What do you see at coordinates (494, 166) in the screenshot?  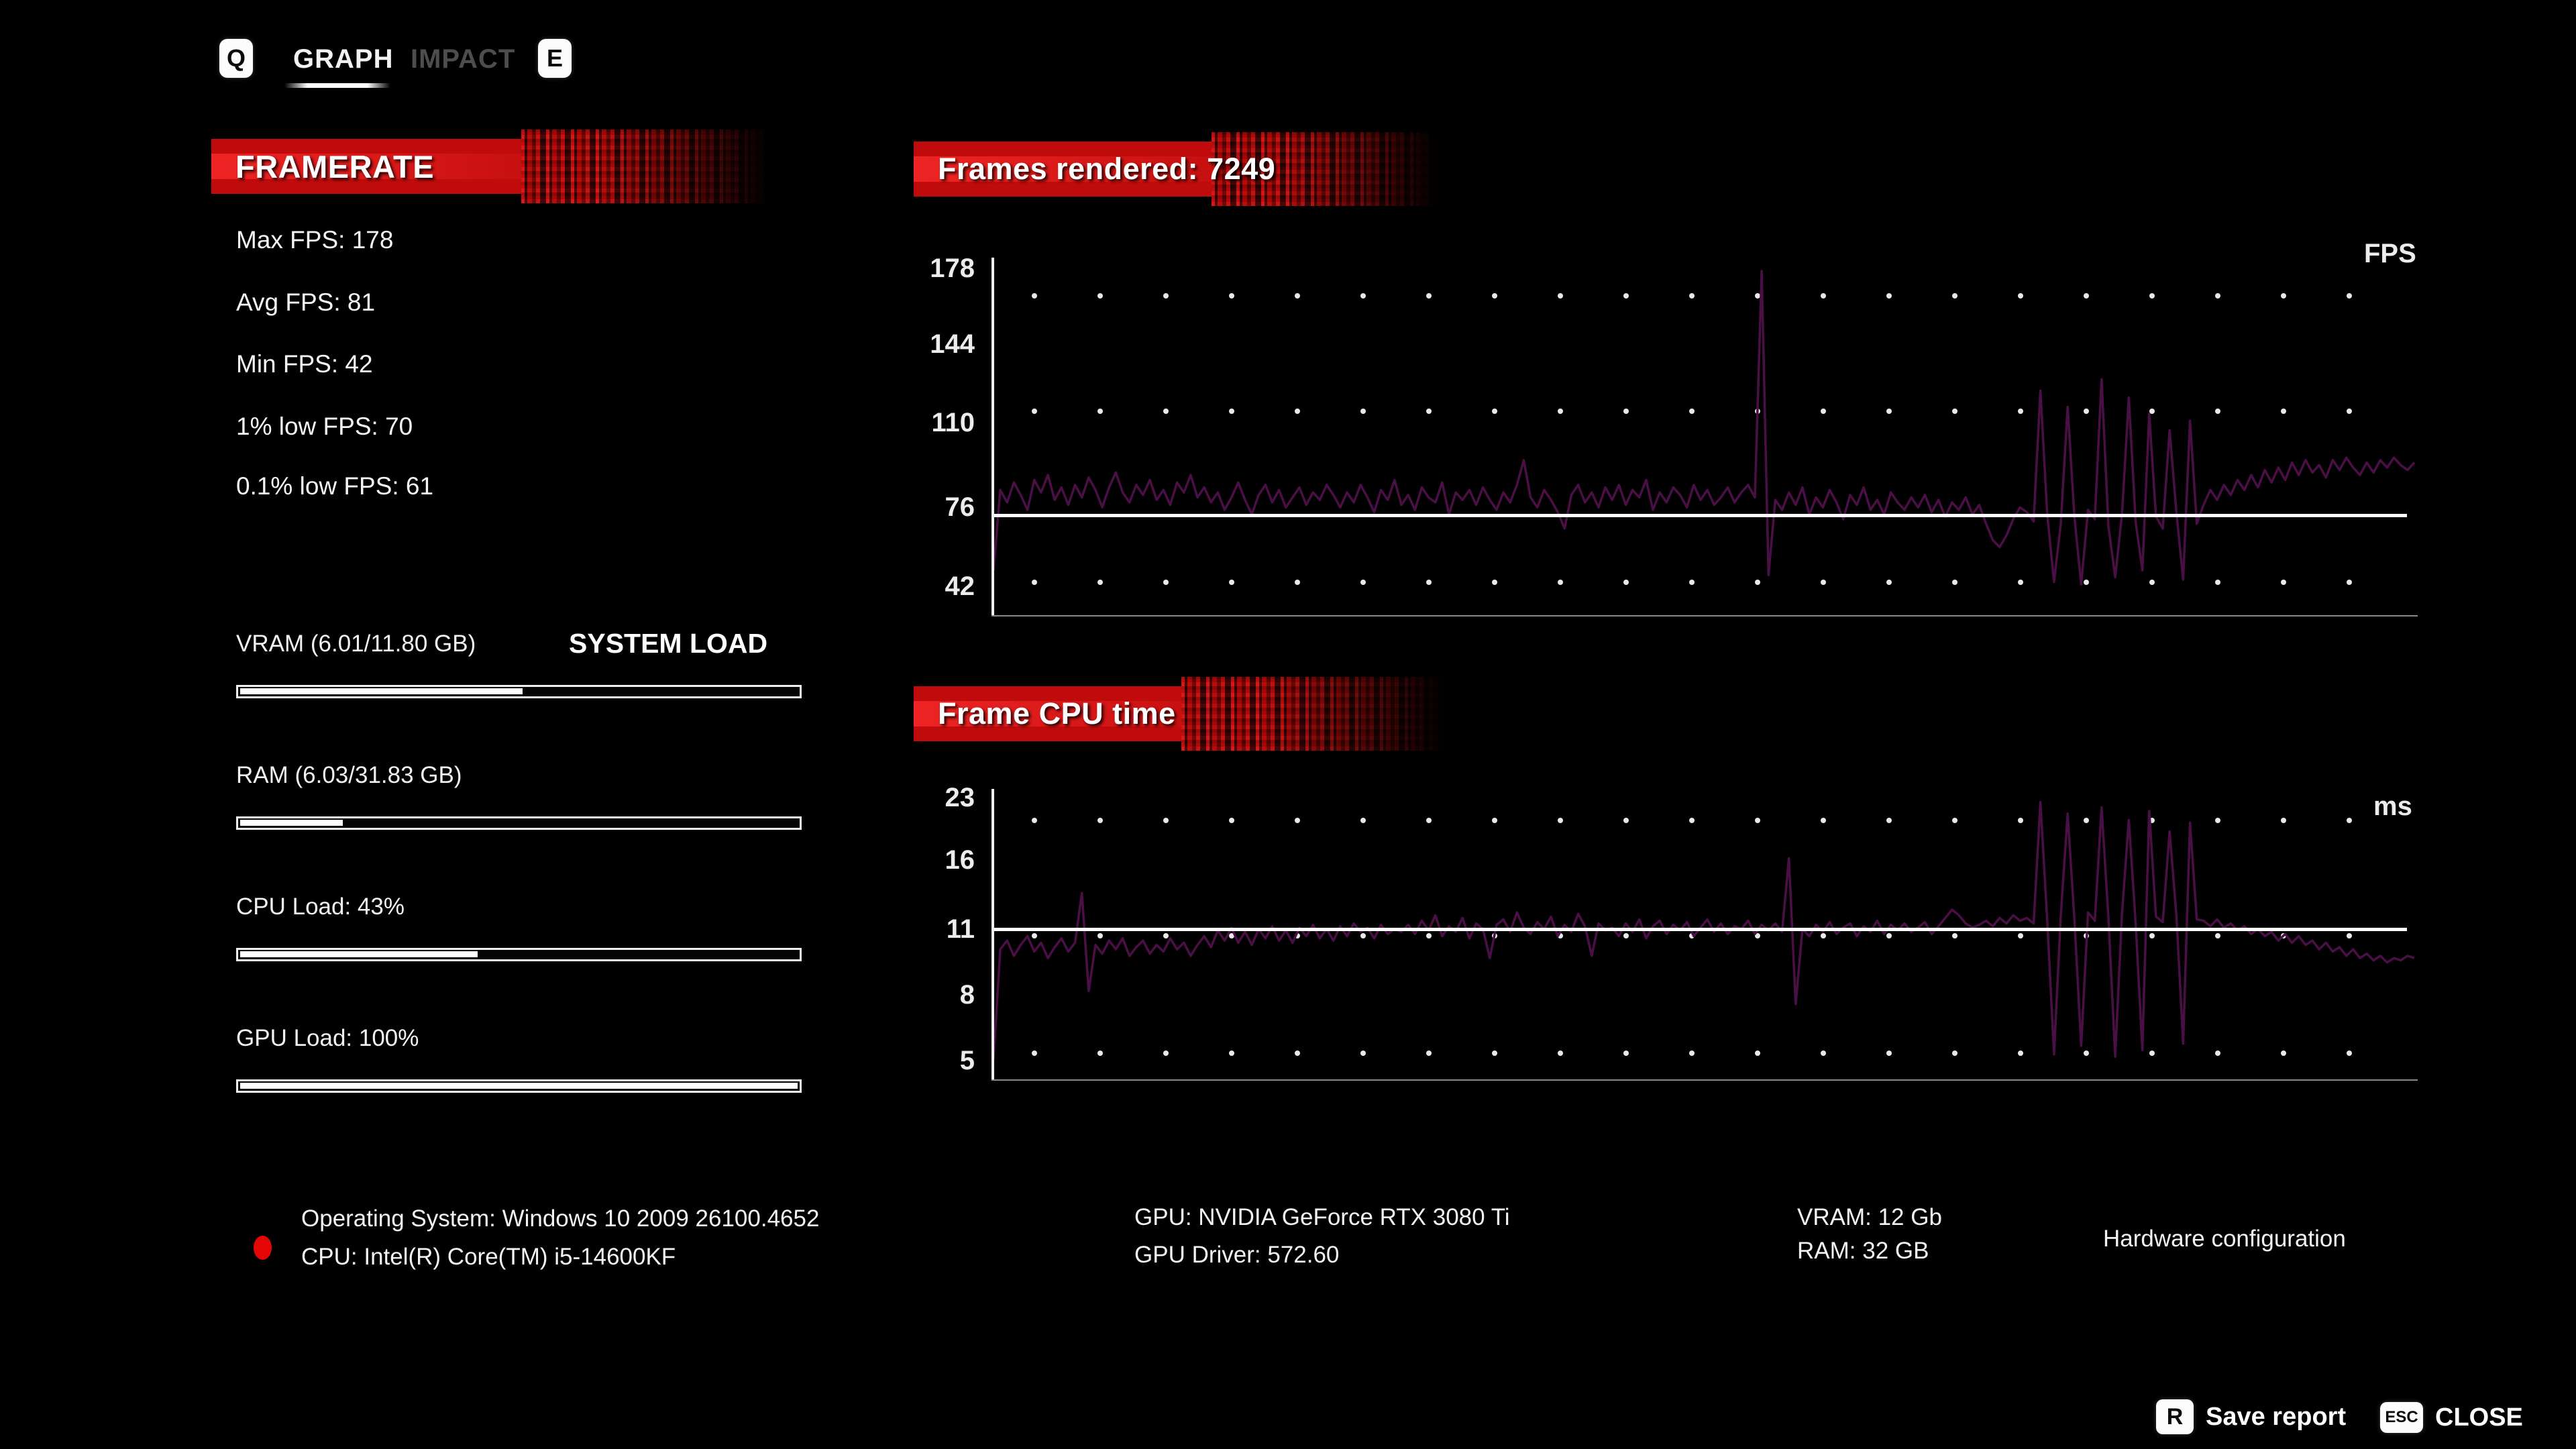 I see `framerate-banner: FRAMERATE` at bounding box center [494, 166].